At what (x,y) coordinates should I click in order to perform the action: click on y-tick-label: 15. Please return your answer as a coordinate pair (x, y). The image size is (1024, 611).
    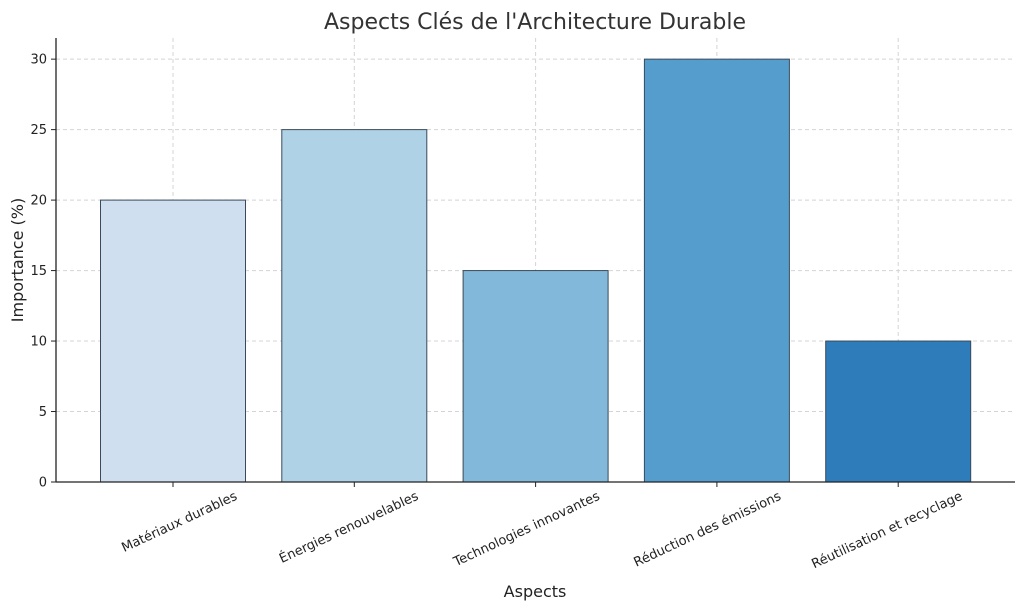
    Looking at the image, I should click on (38, 271).